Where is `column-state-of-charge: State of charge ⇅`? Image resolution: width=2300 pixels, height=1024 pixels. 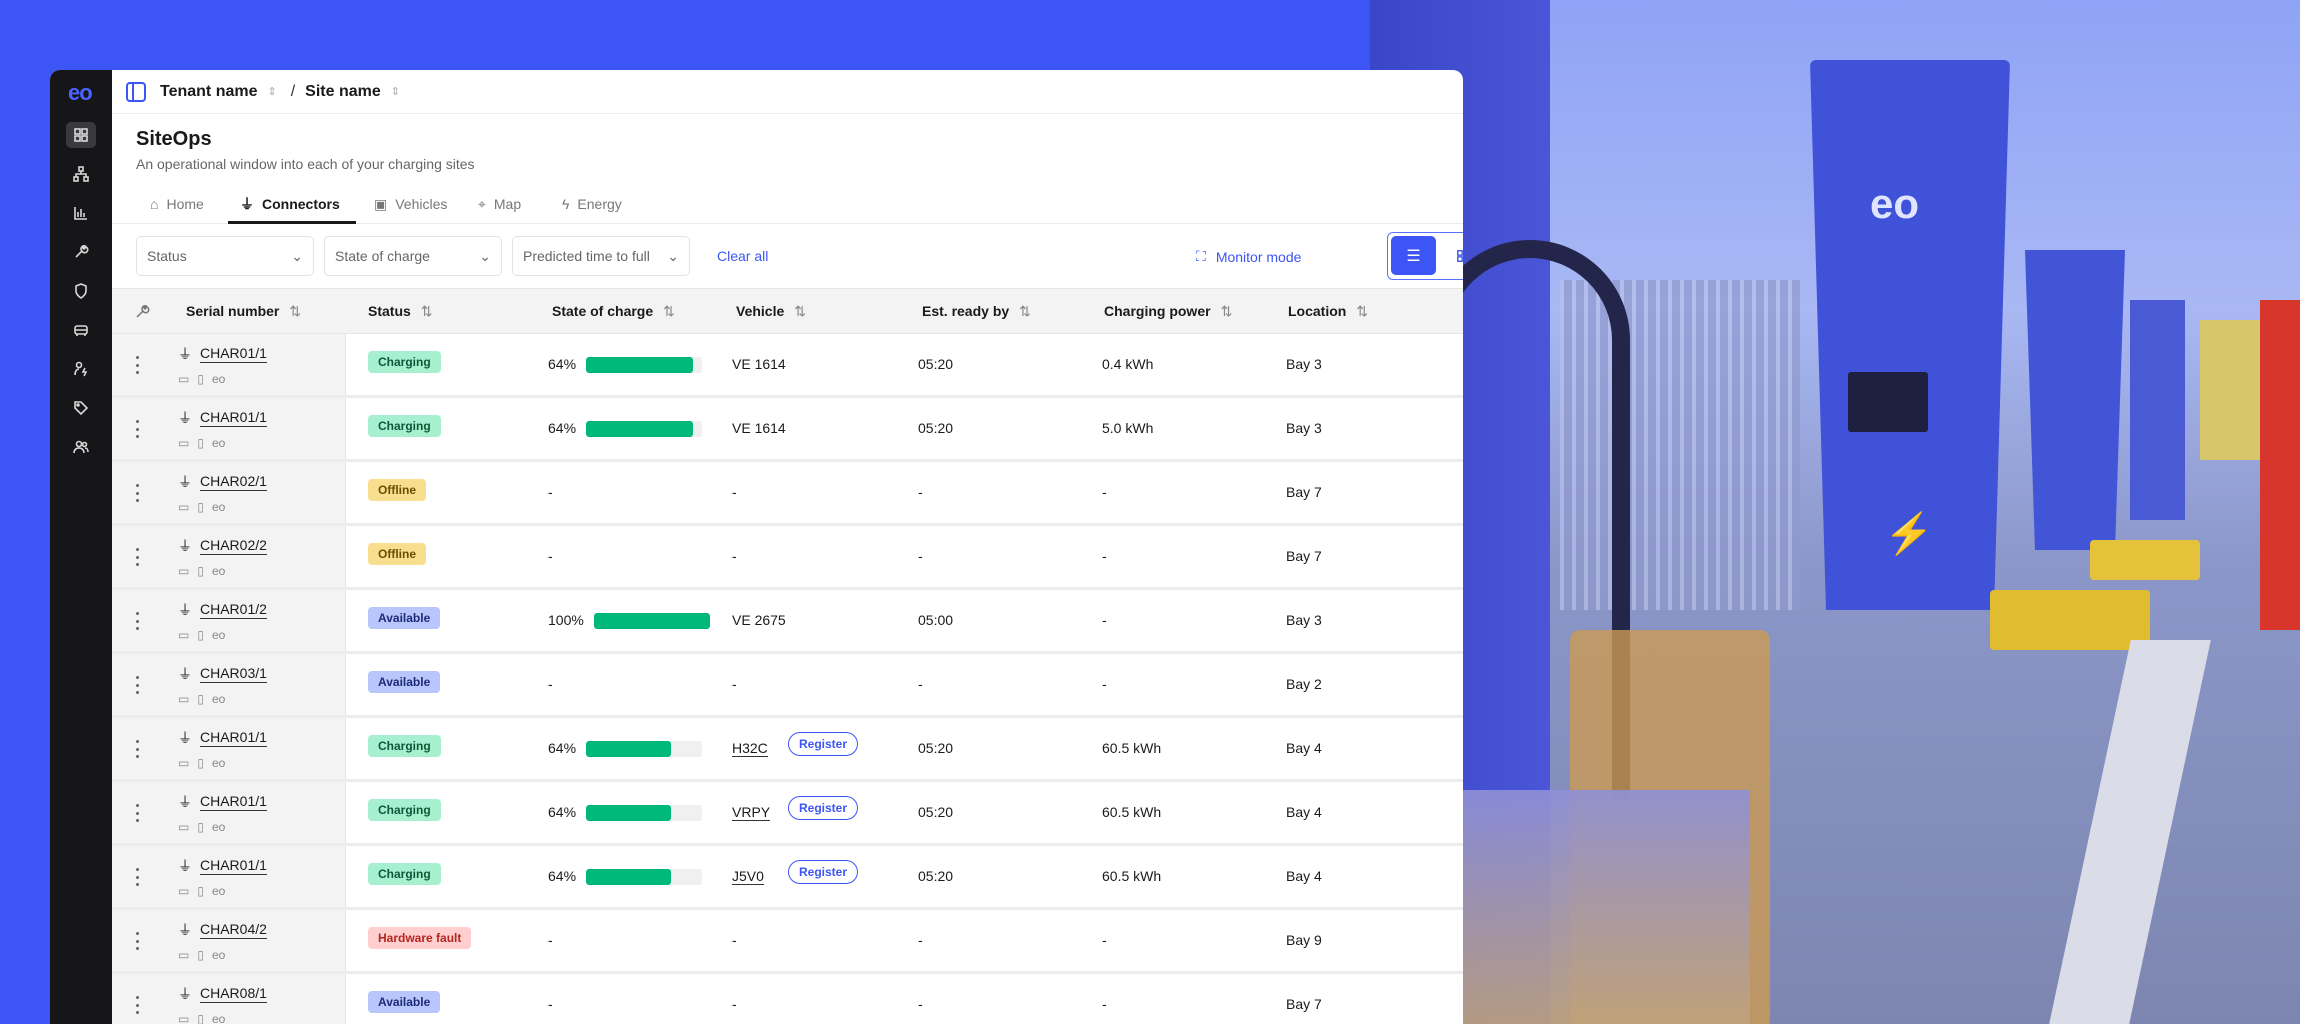
column-state-of-charge: State of charge ⇅ is located at coordinates (613, 311).